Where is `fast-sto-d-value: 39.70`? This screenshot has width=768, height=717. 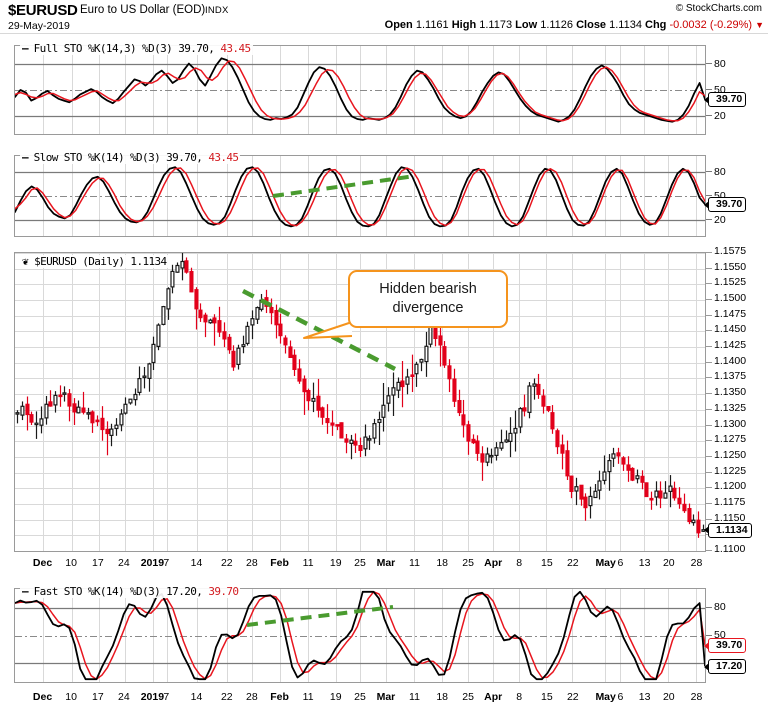 fast-sto-d-value: 39.70 is located at coordinates (223, 591).